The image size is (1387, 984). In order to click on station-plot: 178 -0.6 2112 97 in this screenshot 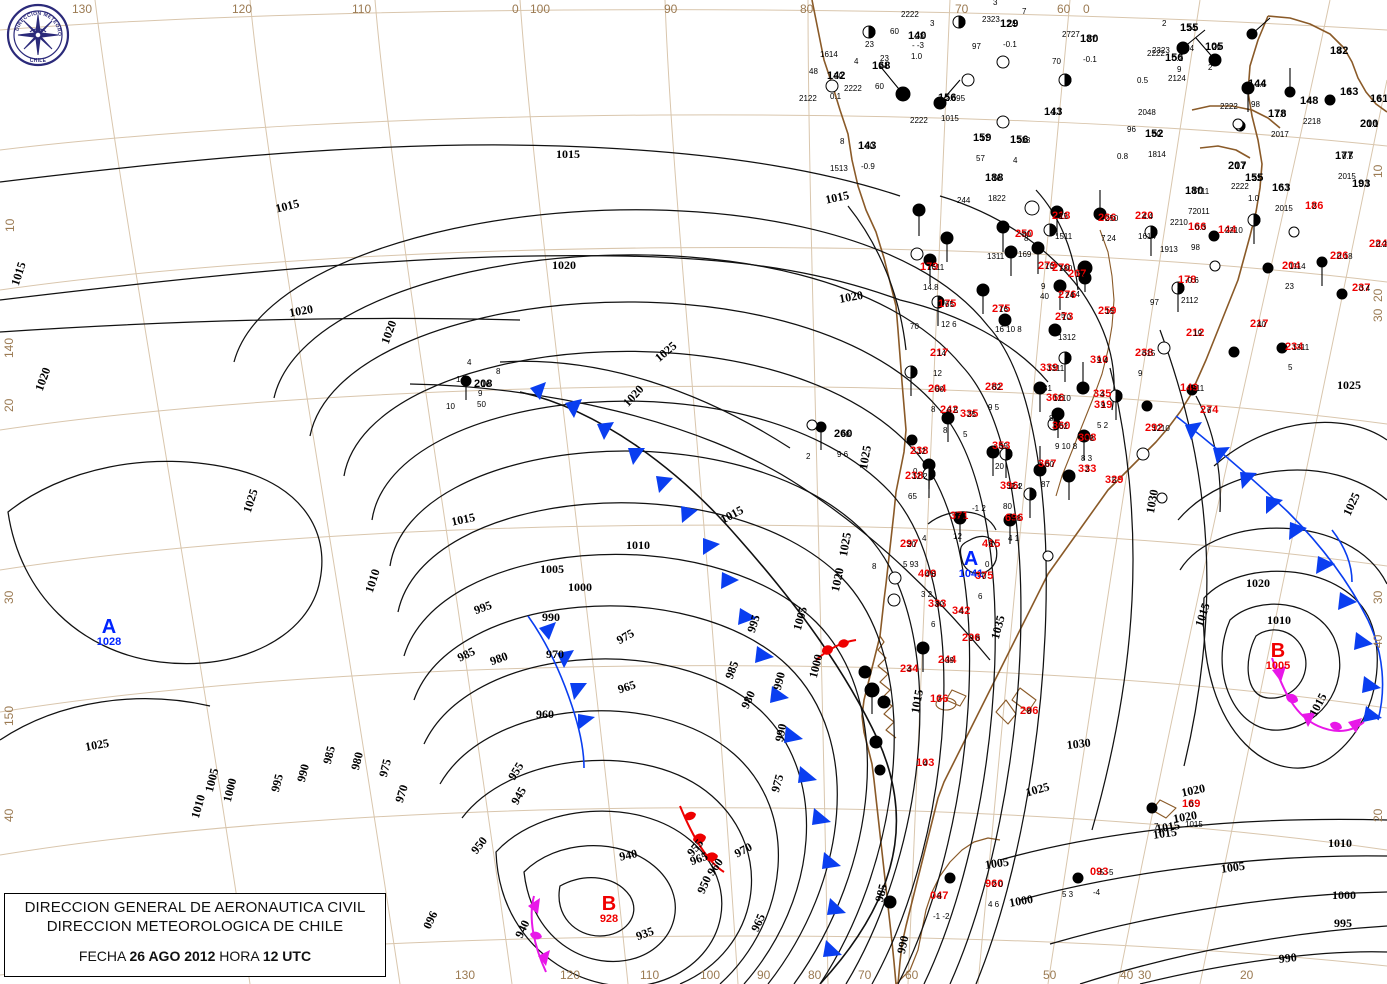, I will do `click(1174, 290)`.